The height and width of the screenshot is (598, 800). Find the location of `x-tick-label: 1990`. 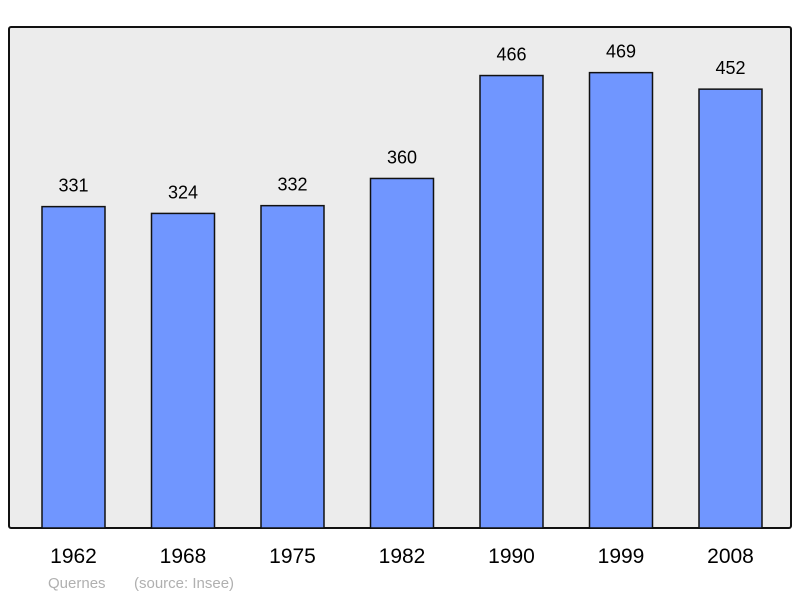

x-tick-label: 1990 is located at coordinates (511, 556).